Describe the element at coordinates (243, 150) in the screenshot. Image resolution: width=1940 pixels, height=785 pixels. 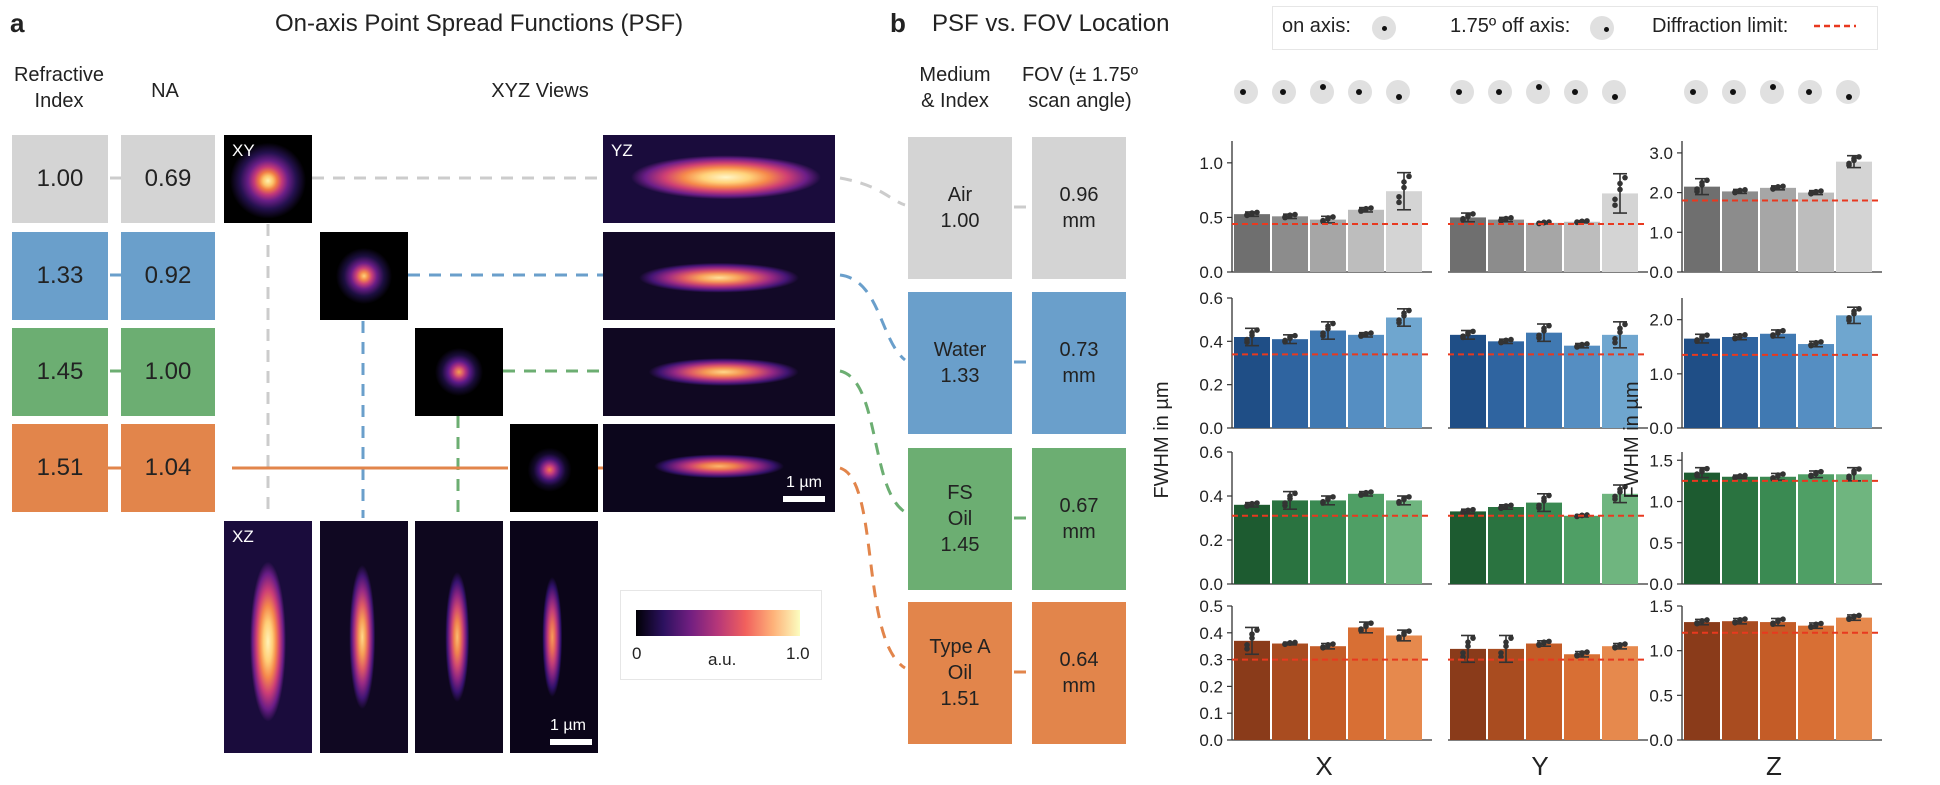
I see `xy-label: XY` at that location.